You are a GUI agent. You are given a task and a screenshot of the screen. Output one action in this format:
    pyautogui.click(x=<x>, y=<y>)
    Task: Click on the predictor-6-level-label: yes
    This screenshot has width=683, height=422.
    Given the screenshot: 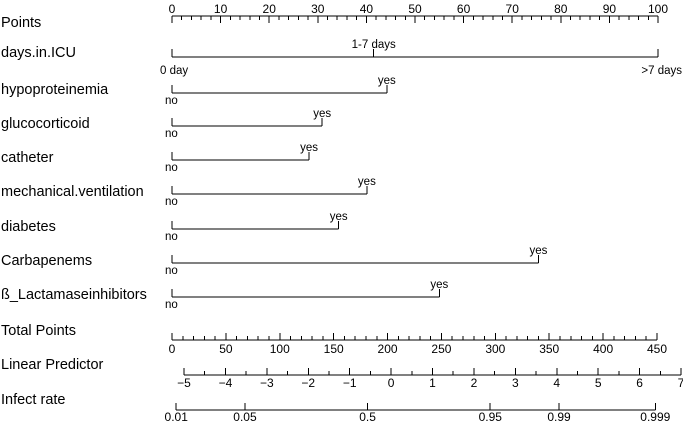 What is the action you would take?
    pyautogui.click(x=538, y=251)
    